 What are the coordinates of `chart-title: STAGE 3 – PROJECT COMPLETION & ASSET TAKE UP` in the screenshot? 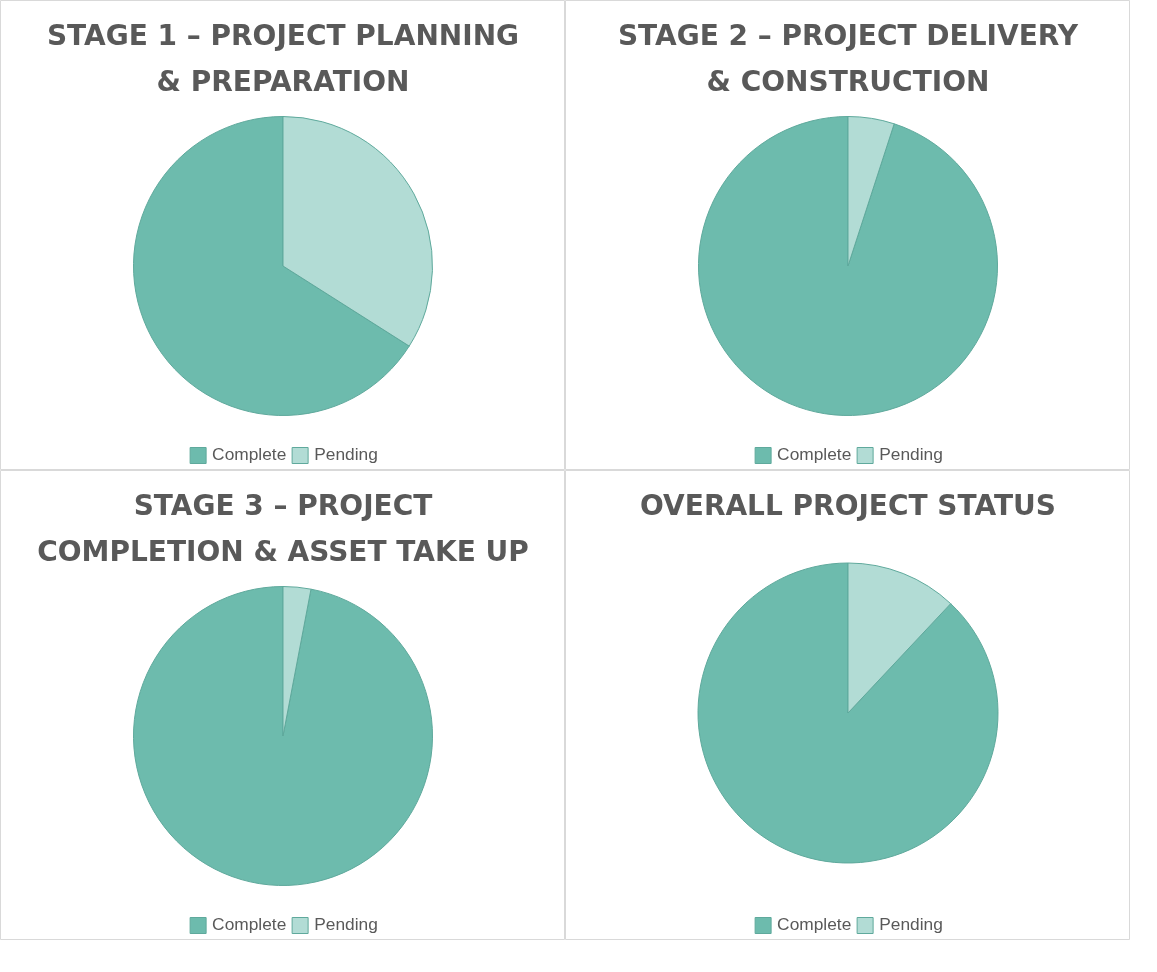 It's located at (283, 528).